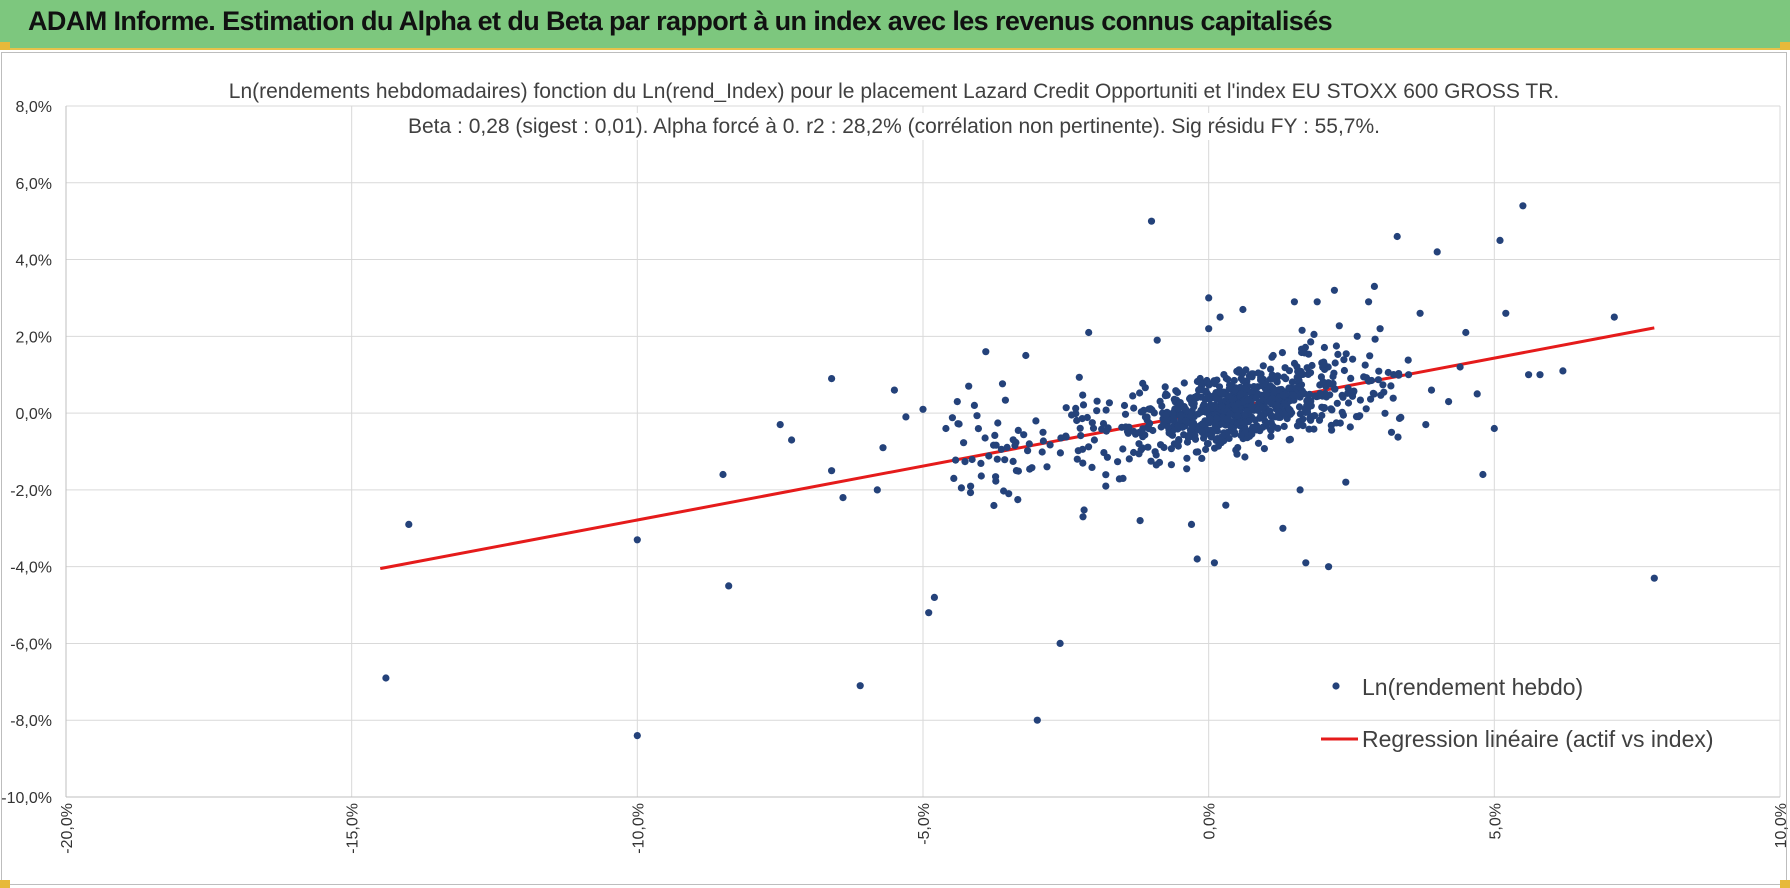  What do you see at coordinates (924, 824) in the screenshot?
I see `x-tick-label: -5,0%` at bounding box center [924, 824].